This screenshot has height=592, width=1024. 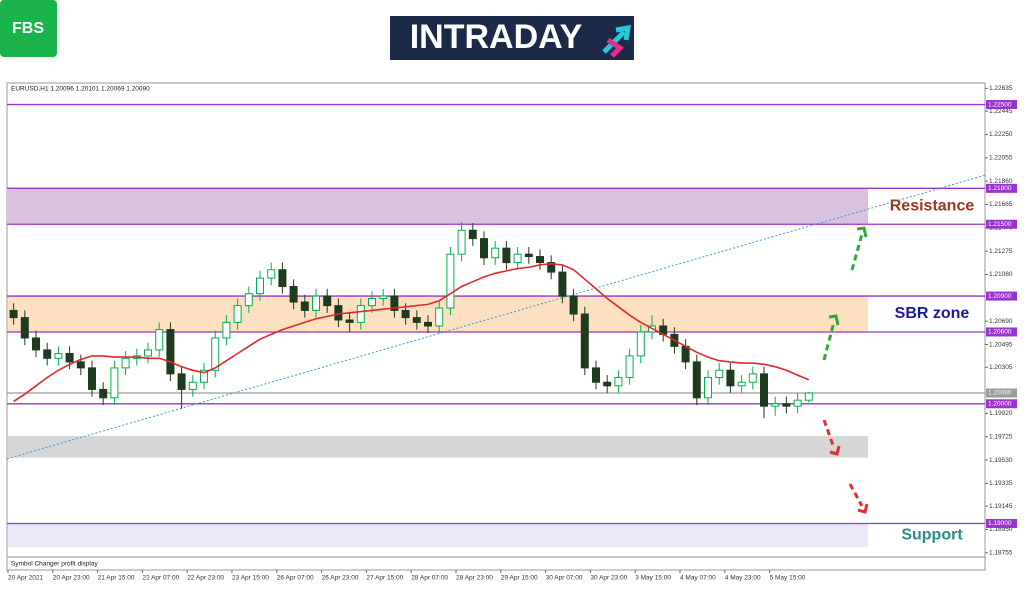 I want to click on x-tick-label: 20 Apr 2021, so click(x=25, y=578).